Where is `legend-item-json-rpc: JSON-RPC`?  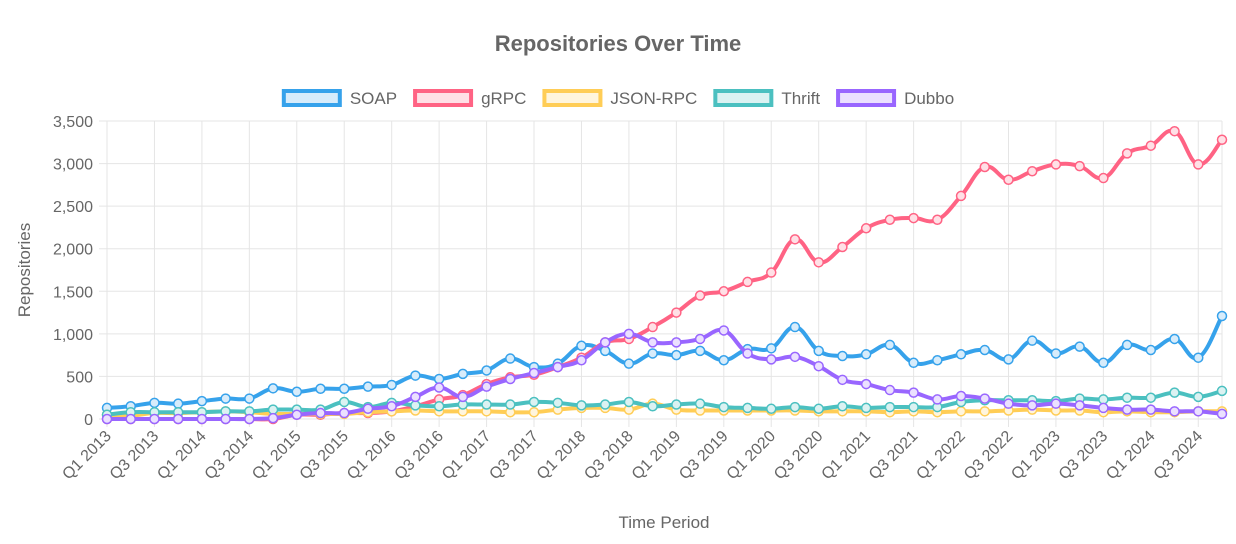
legend-item-json-rpc: JSON-RPC is located at coordinates (619, 98).